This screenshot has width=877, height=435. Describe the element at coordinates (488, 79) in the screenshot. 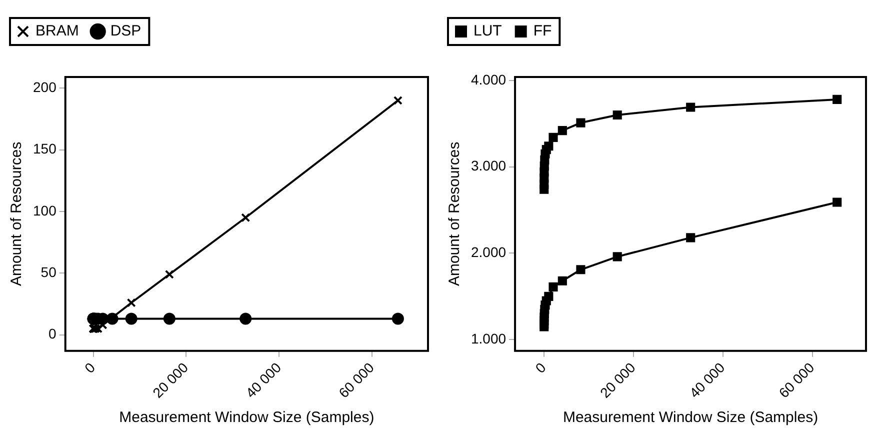

I see `y-tick-label: 4.000` at that location.